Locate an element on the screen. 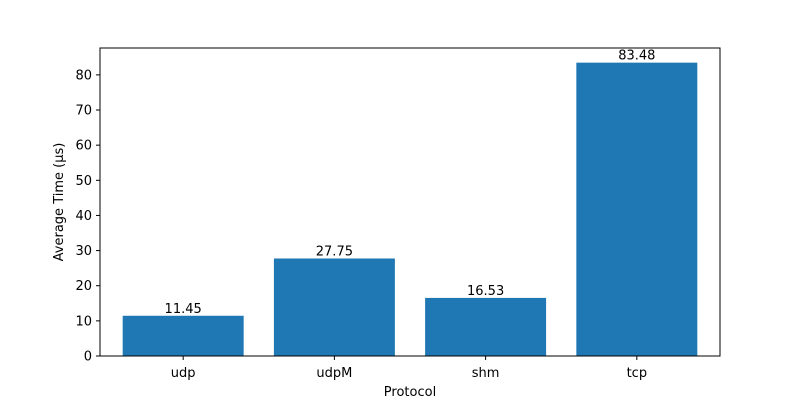 This screenshot has width=800, height=400. x-axis: udp udpM shm tcp is located at coordinates (409, 368).